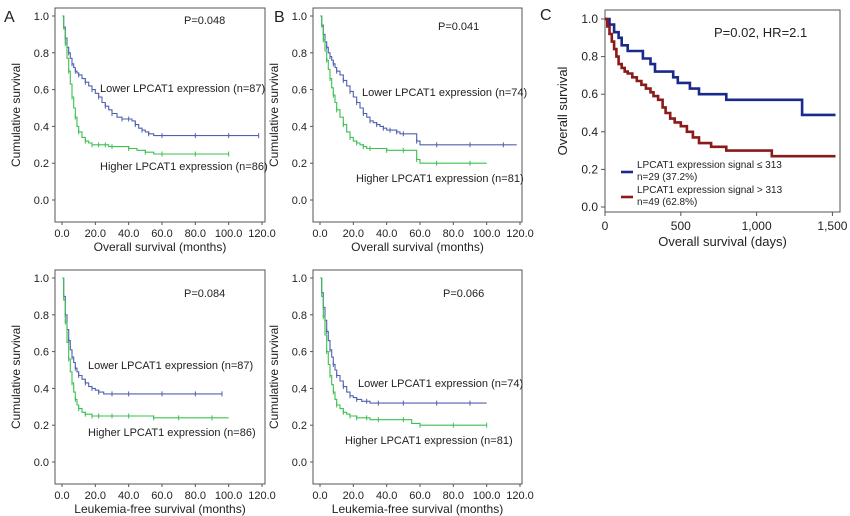  What do you see at coordinates (463, 294) in the screenshot?
I see `p-value-label: P=0.066` at bounding box center [463, 294].